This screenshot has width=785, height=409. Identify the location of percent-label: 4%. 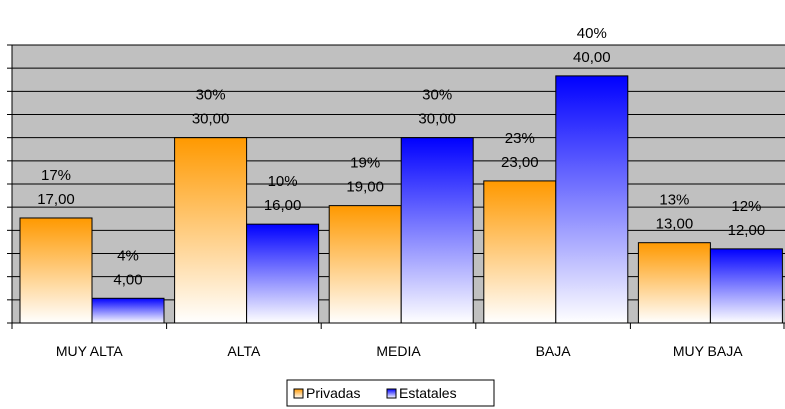
(128, 255).